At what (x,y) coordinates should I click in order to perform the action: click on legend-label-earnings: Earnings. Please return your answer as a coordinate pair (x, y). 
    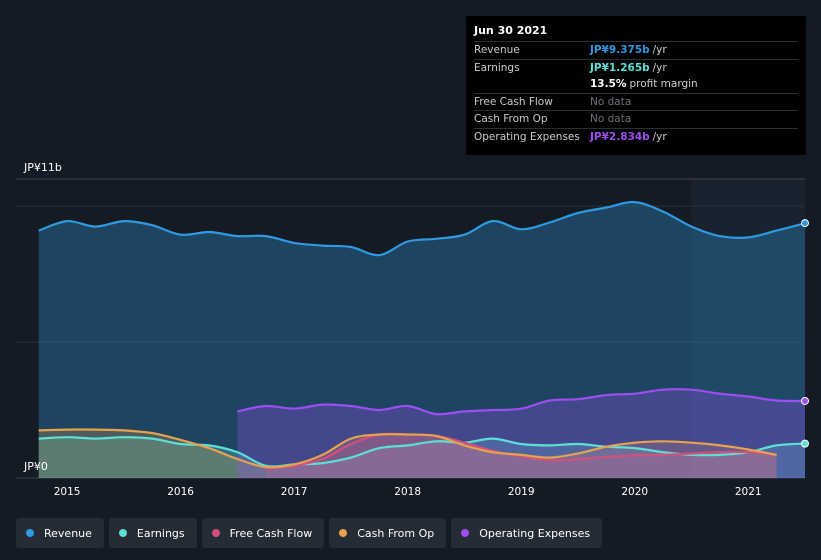
    Looking at the image, I should click on (160, 533).